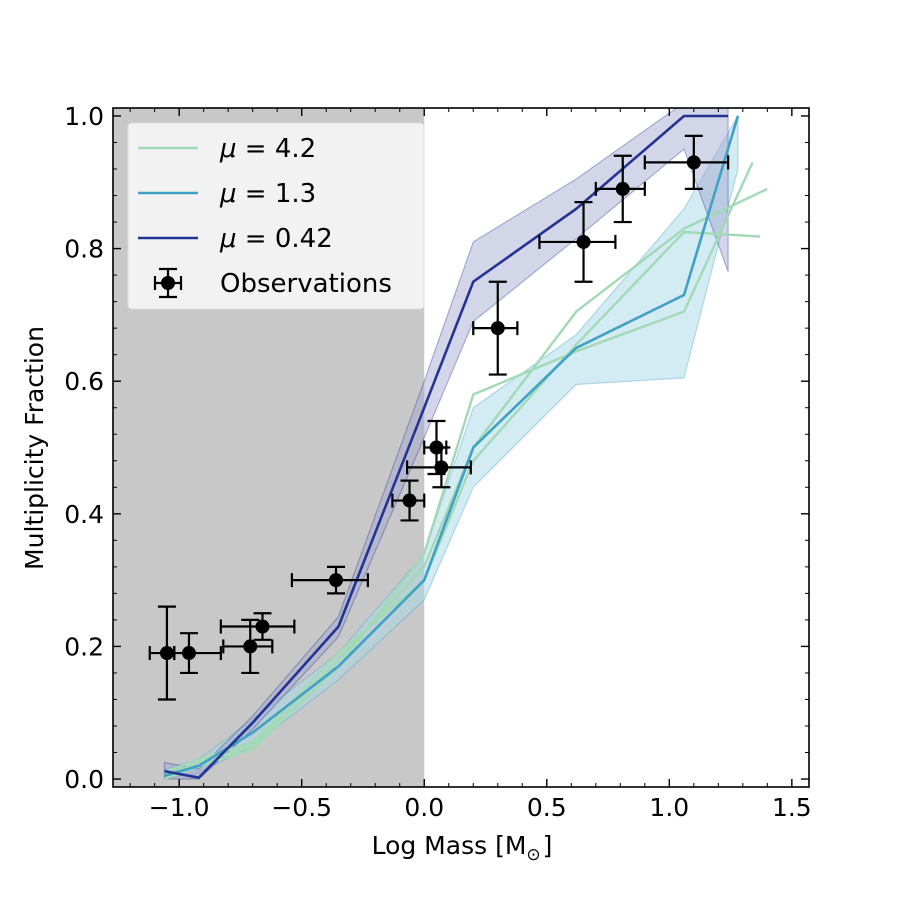 The height and width of the screenshot is (900, 900). What do you see at coordinates (84, 249) in the screenshot?
I see `y-tick-label: 0.8` at bounding box center [84, 249].